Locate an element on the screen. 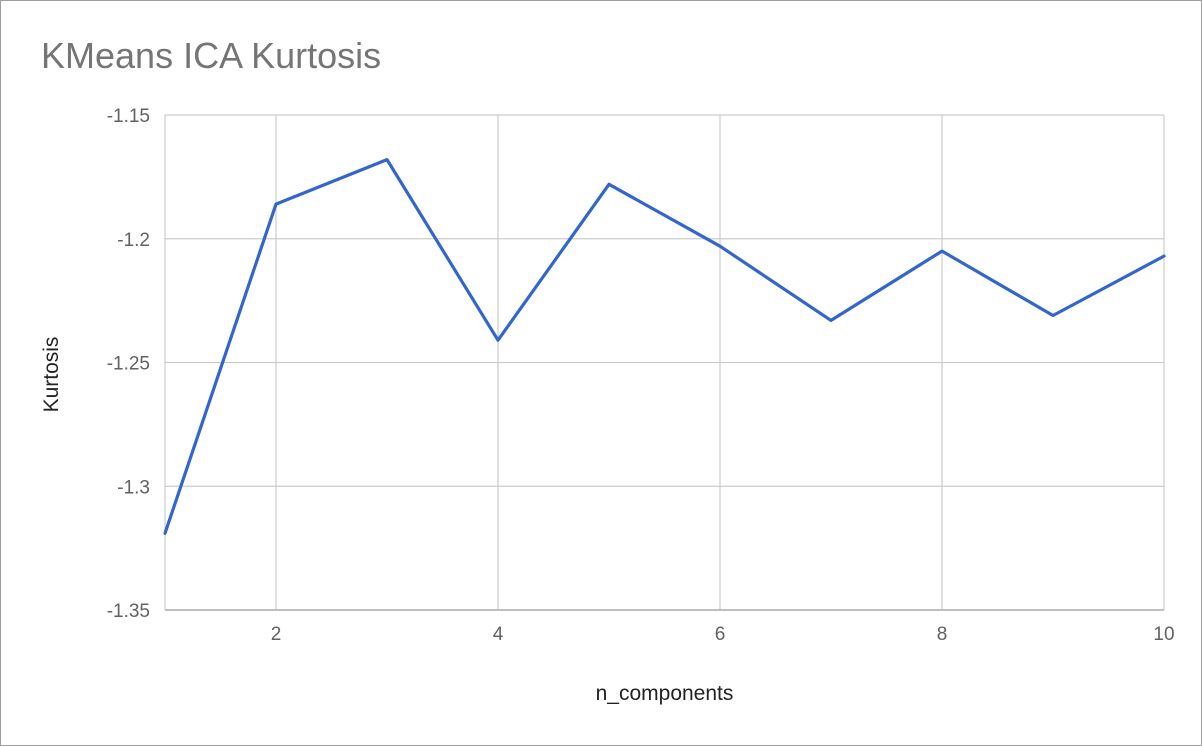 Image resolution: width=1202 pixels, height=746 pixels. y-tick-labels: -1.15 -1.2 -1.25 -1.3 -1.35 is located at coordinates (128, 364).